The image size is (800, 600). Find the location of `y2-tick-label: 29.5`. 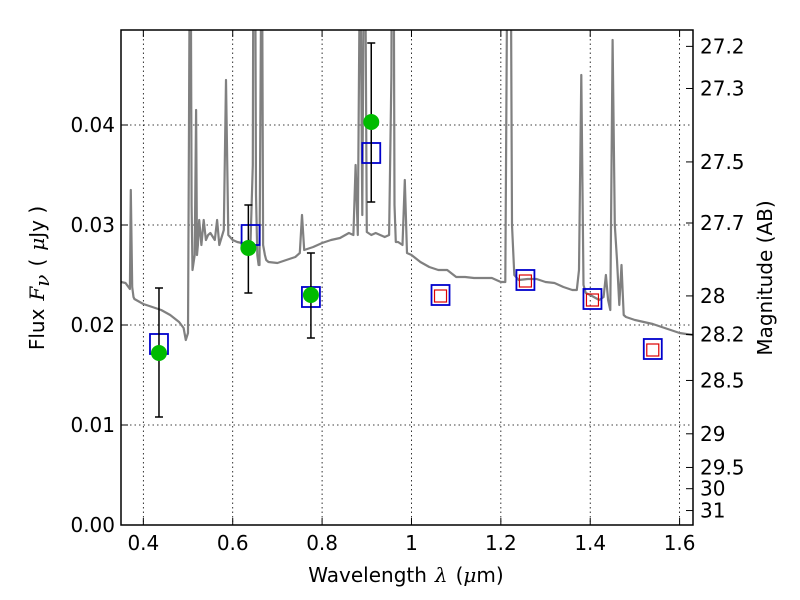

y2-tick-label: 29.5 is located at coordinates (722, 467).